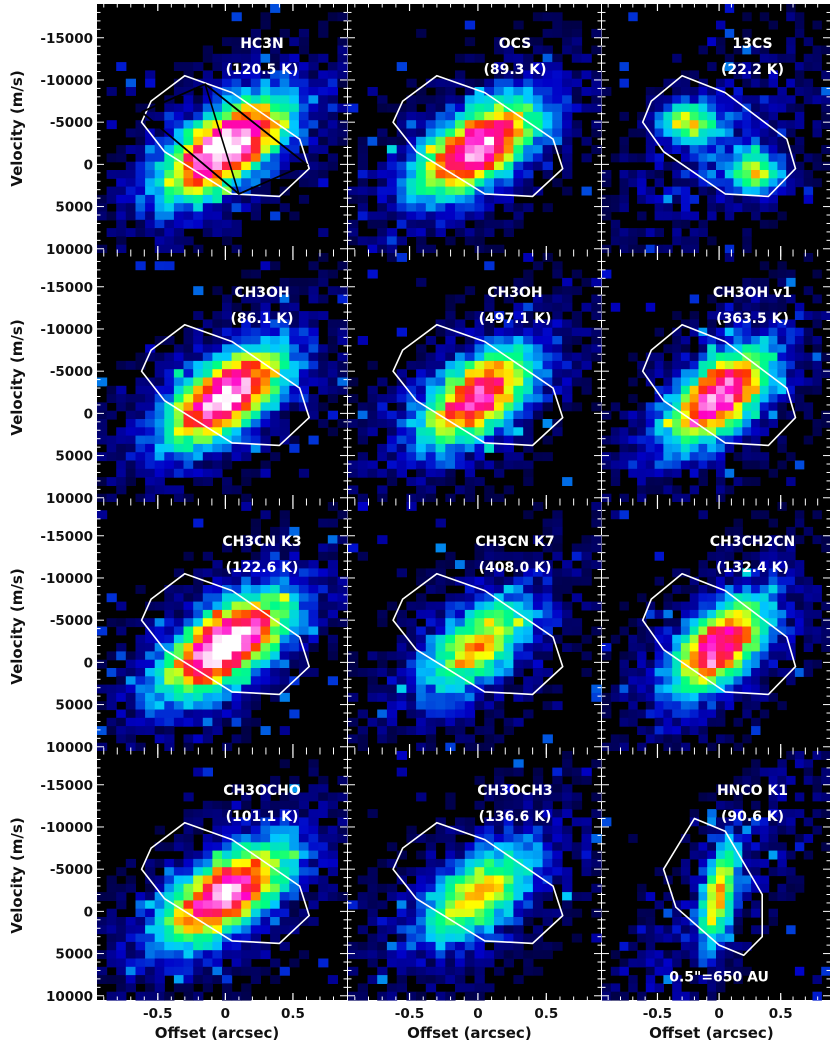 The width and height of the screenshot is (830, 1053). Describe the element at coordinates (262, 568) in the screenshot. I see `panel-temperature-label: (122.6 K)` at that location.